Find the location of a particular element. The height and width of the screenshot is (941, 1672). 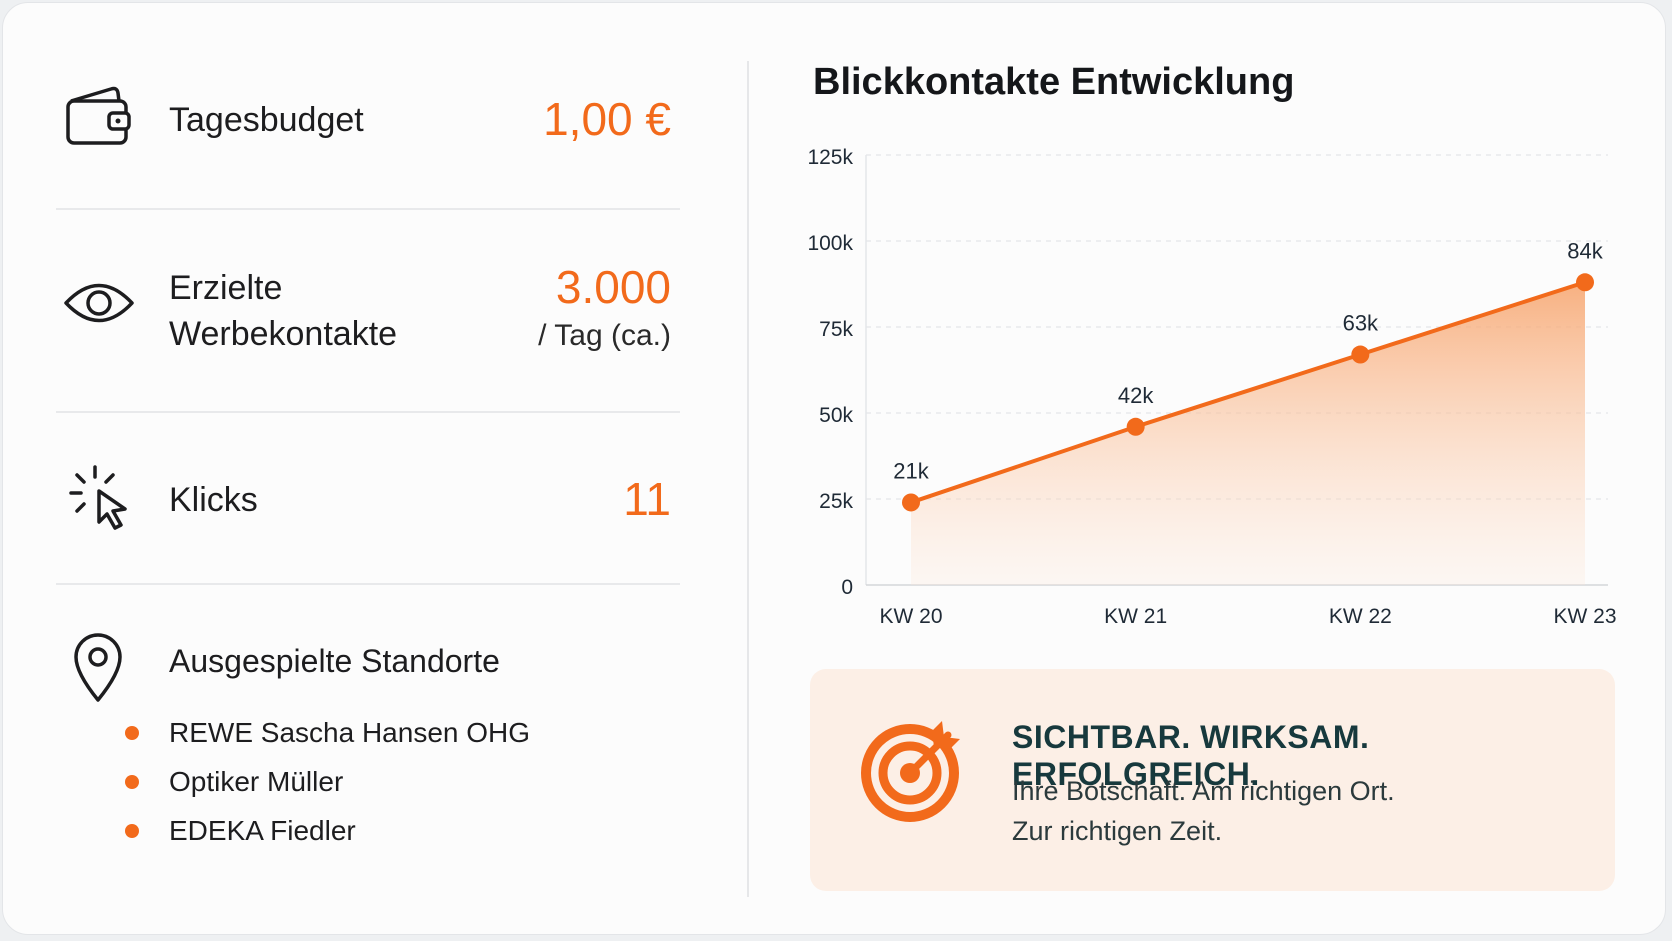

budget-label: Tagesbudget is located at coordinates (266, 120).